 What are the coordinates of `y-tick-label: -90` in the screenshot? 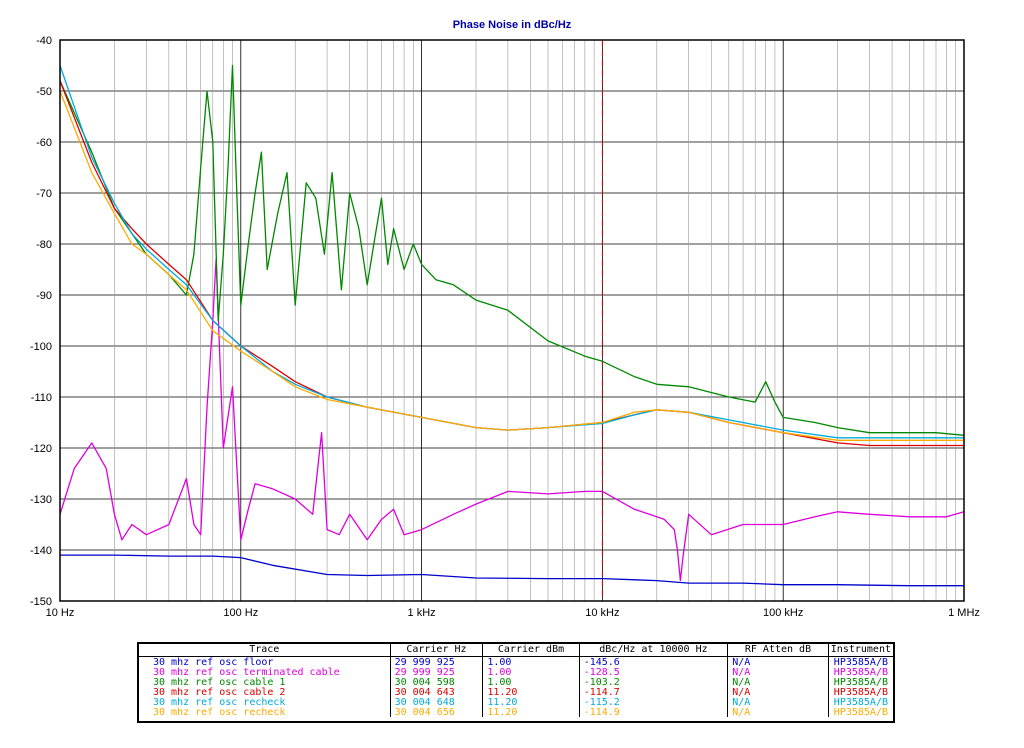 It's located at (44, 296).